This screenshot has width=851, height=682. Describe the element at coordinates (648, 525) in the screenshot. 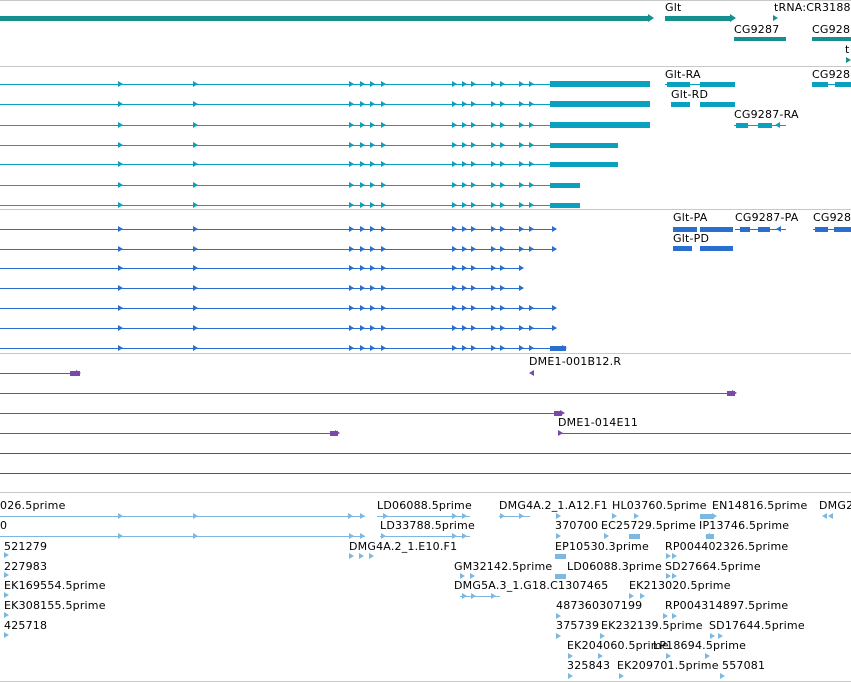

I see `est-label: EC25729.5prime` at that location.